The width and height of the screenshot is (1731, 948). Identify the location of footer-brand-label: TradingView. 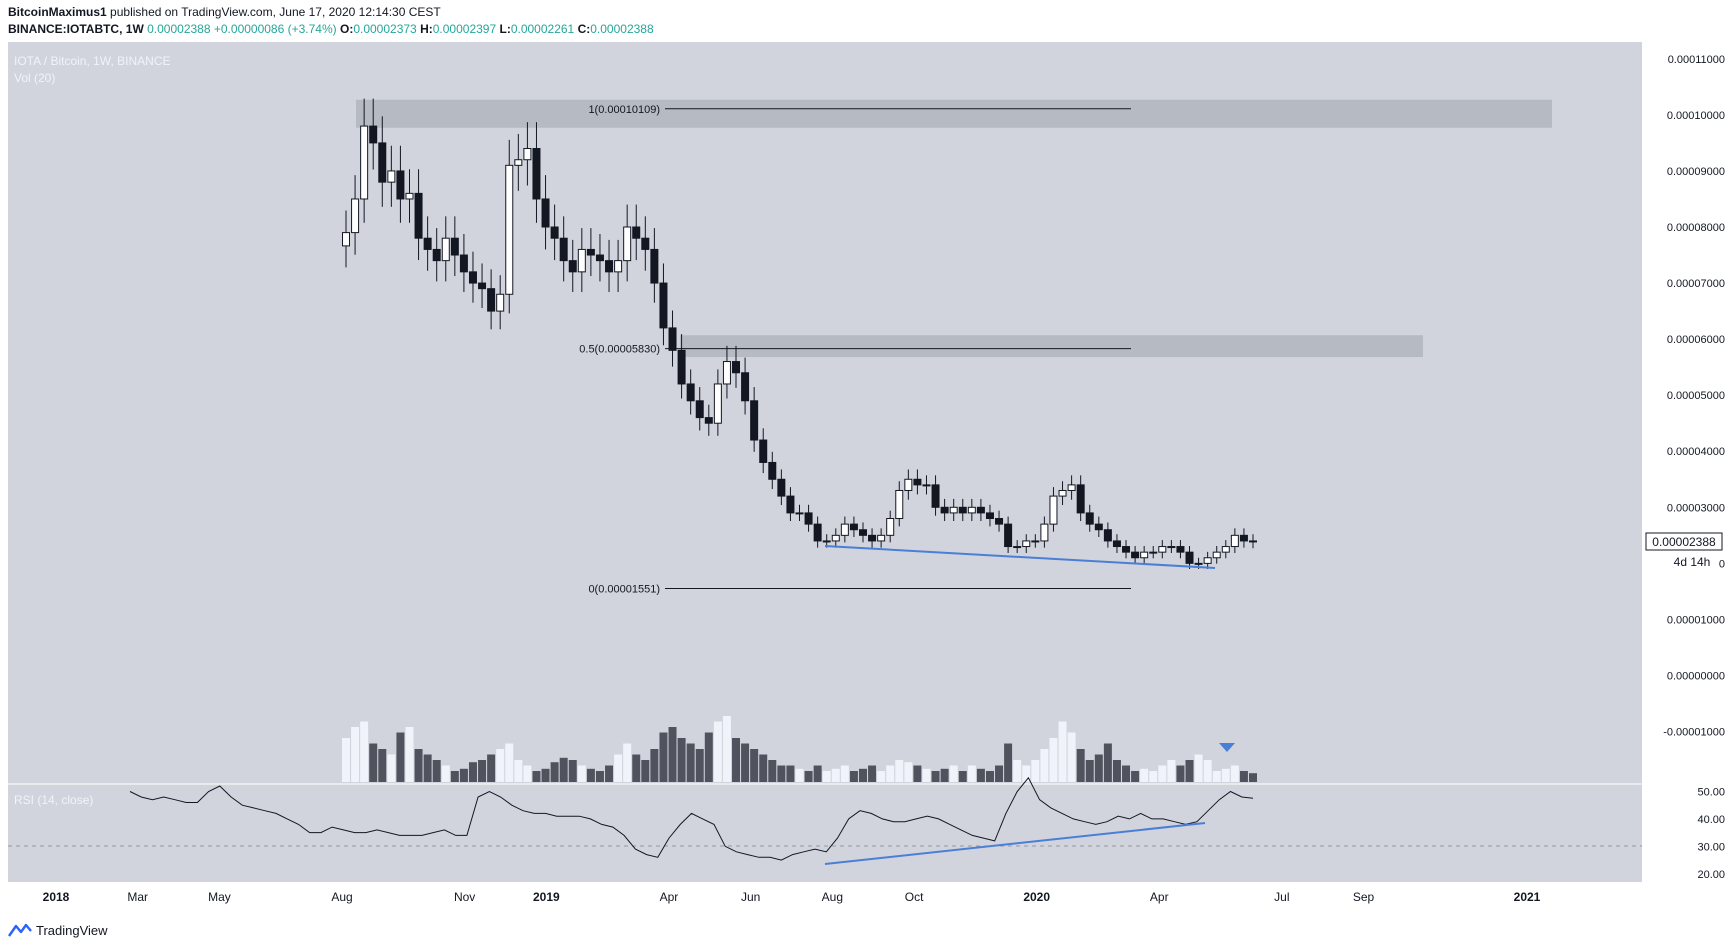
(72, 930).